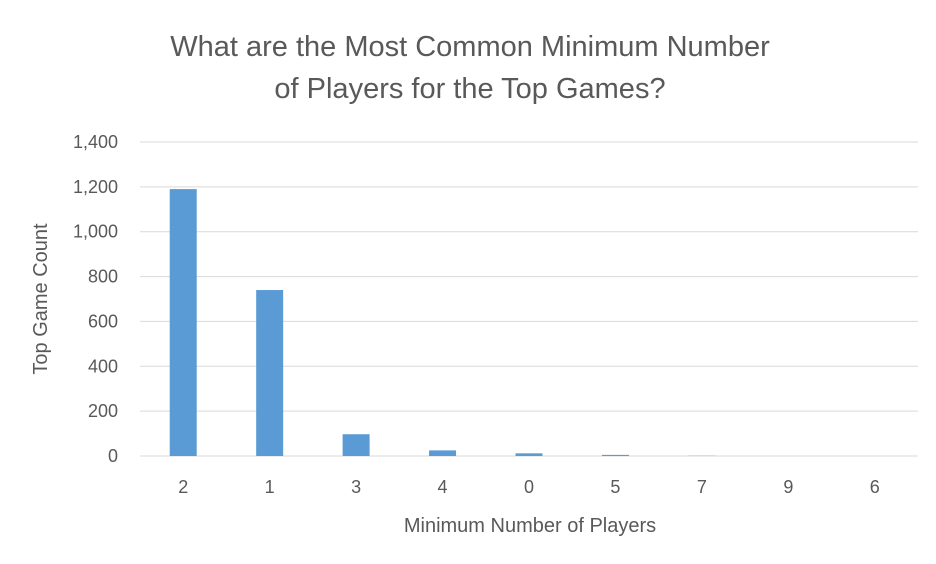  I want to click on y-tick-label: 0, so click(113, 456).